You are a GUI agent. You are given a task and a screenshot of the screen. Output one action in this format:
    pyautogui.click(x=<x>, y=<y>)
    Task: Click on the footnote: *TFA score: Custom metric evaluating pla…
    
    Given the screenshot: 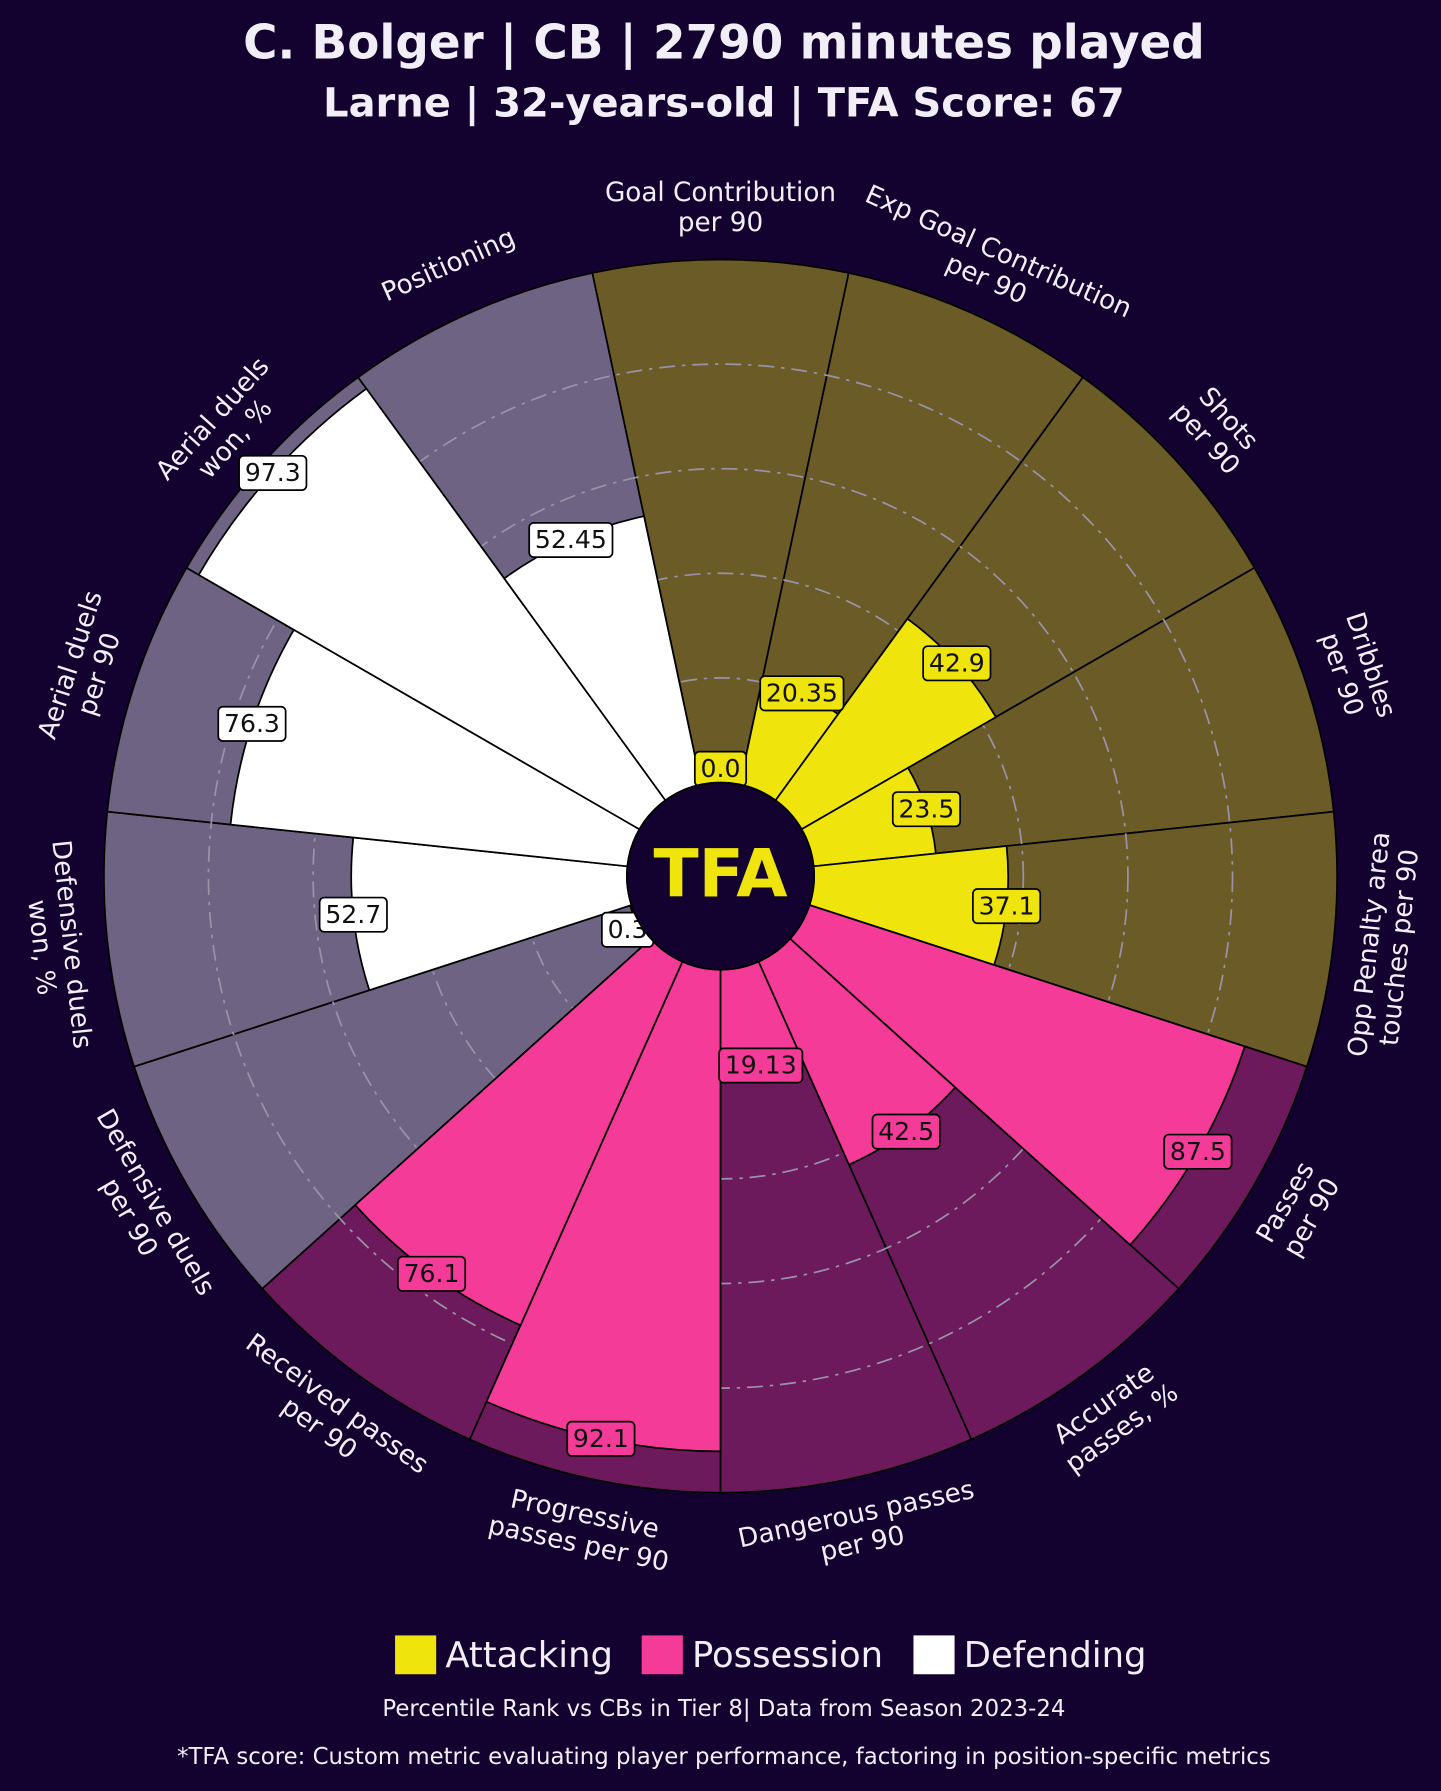 What is the action you would take?
    pyautogui.click(x=724, y=1757)
    